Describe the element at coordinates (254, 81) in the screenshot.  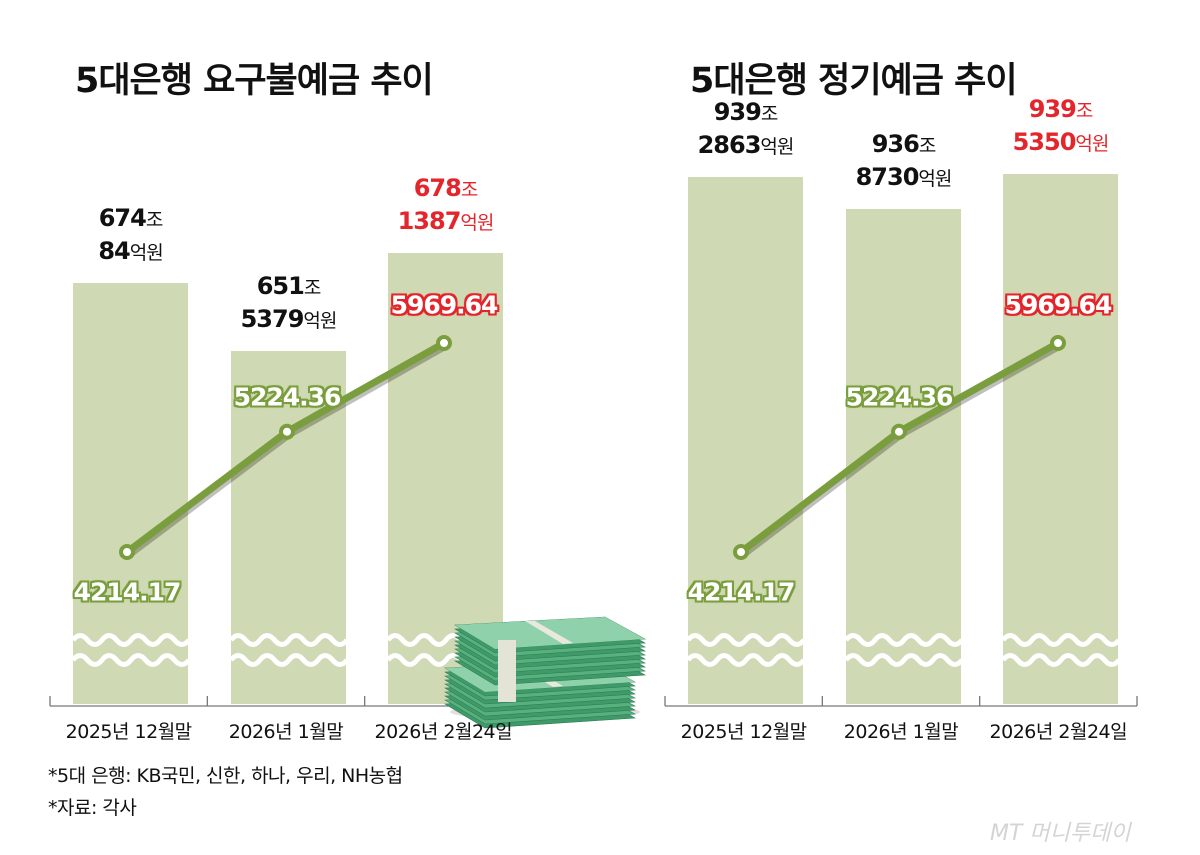
I see `chart-title-demand-deposits: 5대은행 요구불예금 추이` at that location.